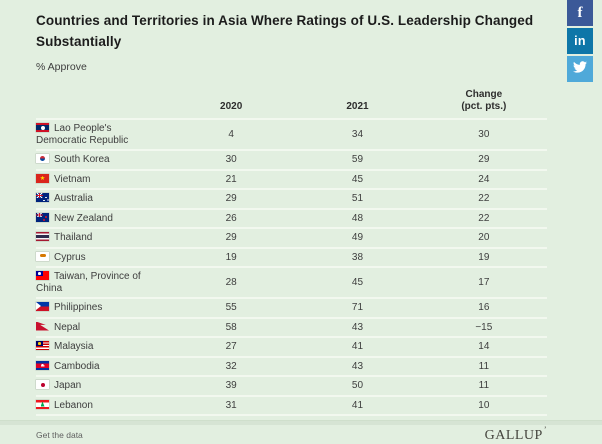 The image size is (602, 444). What do you see at coordinates (73, 405) in the screenshot?
I see `country-name: Lebanon` at bounding box center [73, 405].